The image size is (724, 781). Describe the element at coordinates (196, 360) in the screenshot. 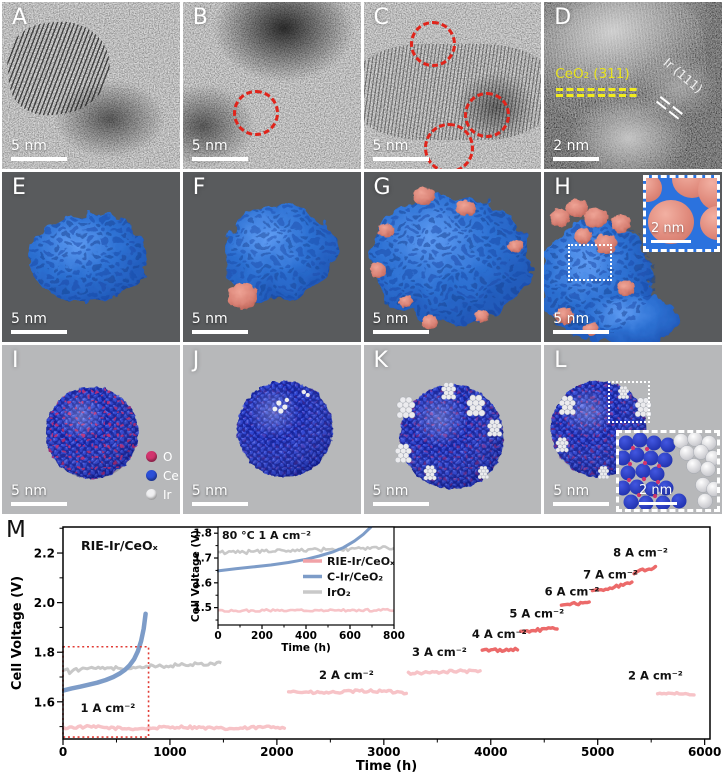

I see `panel-letter: J` at that location.